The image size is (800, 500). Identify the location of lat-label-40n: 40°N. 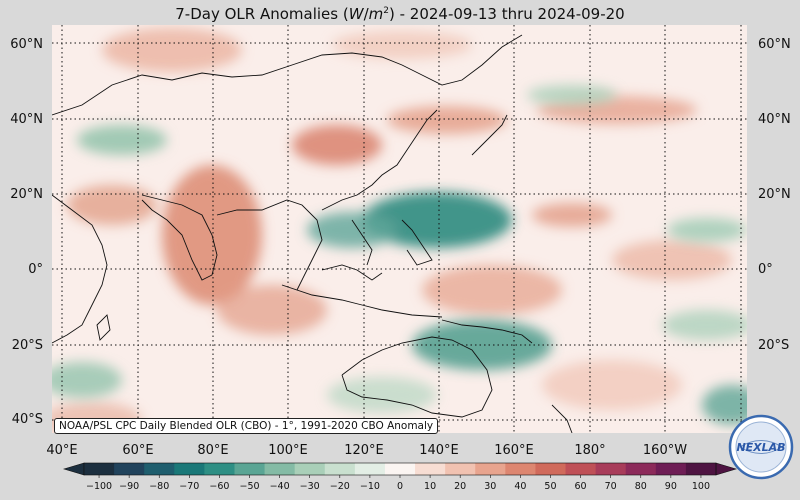
(26, 119).